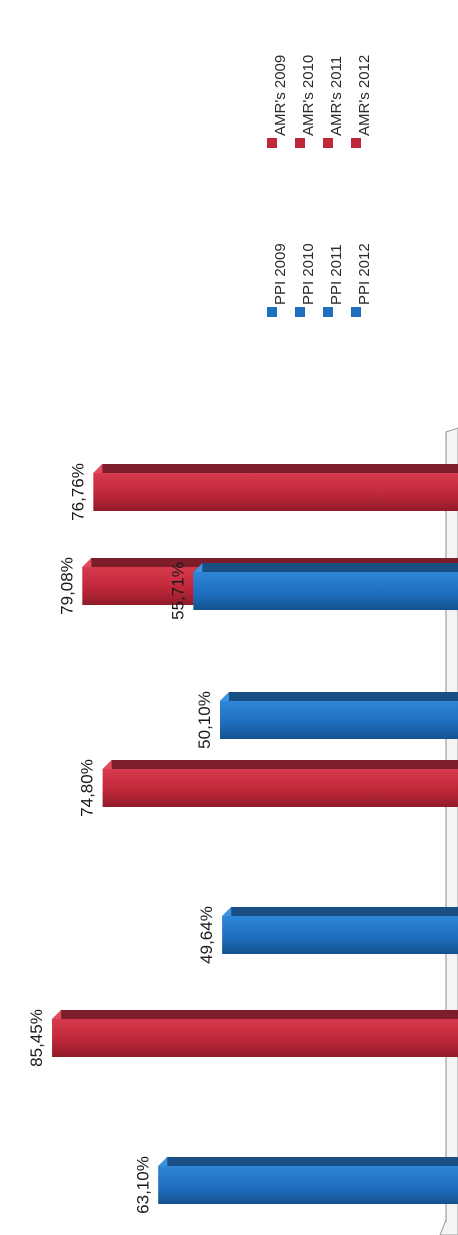 The image size is (458, 1235). I want to click on bar-top-amr-2012, so click(275, 468).